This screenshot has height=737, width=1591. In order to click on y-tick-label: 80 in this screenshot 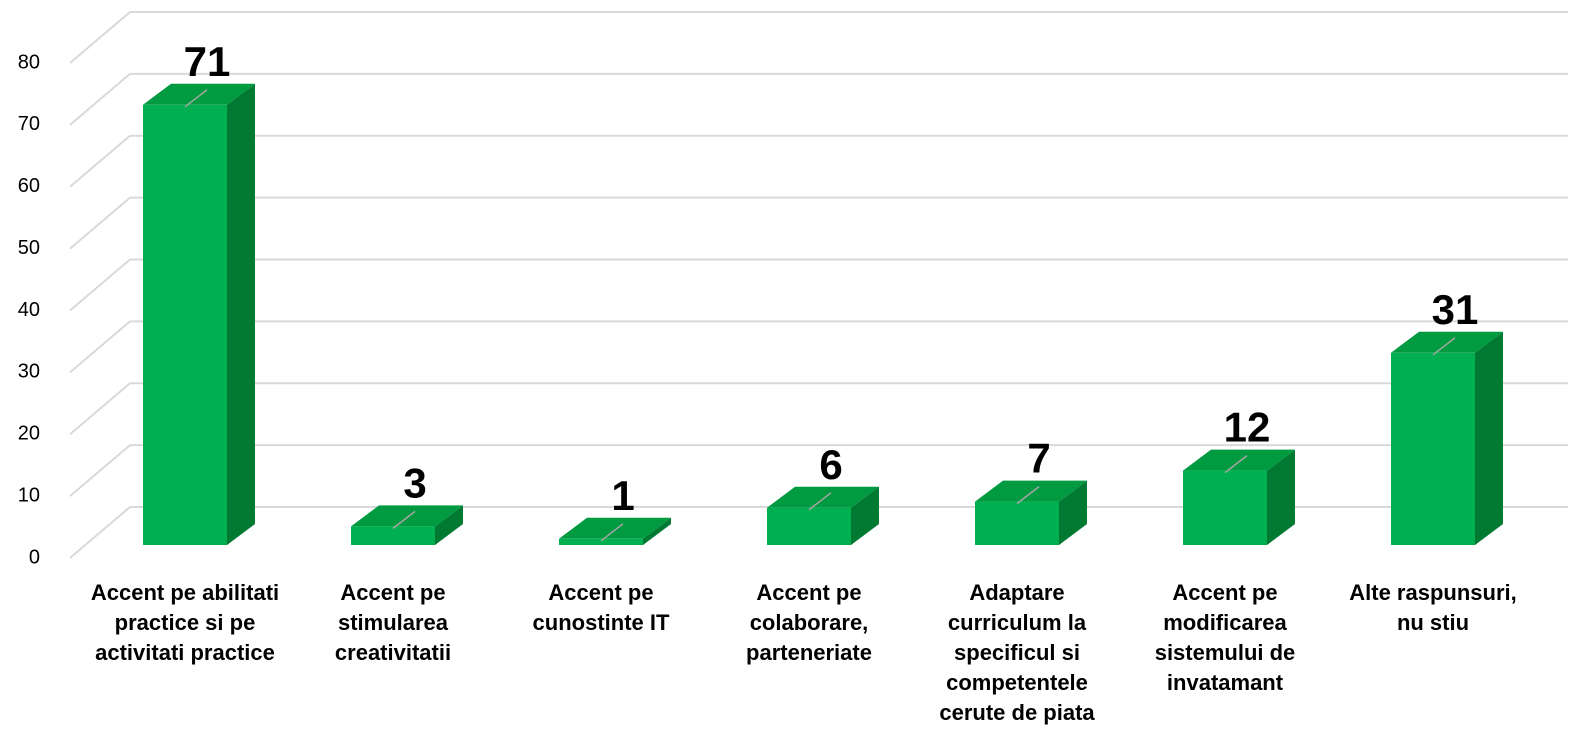, I will do `click(29, 62)`.